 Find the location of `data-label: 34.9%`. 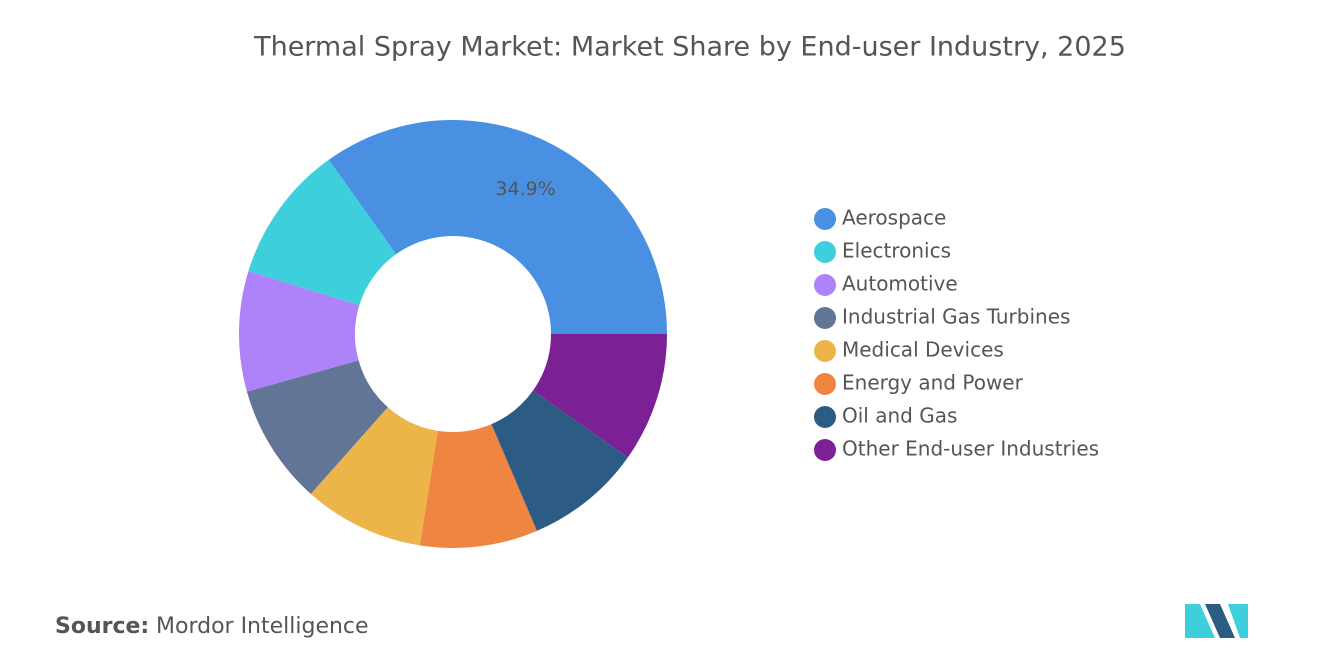

data-label: 34.9% is located at coordinates (525, 189).